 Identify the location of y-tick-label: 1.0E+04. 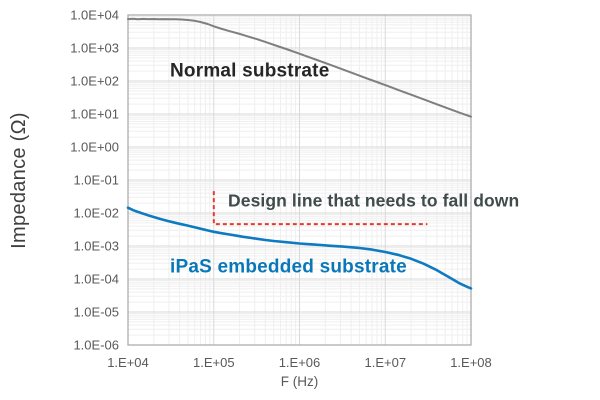
(94, 15).